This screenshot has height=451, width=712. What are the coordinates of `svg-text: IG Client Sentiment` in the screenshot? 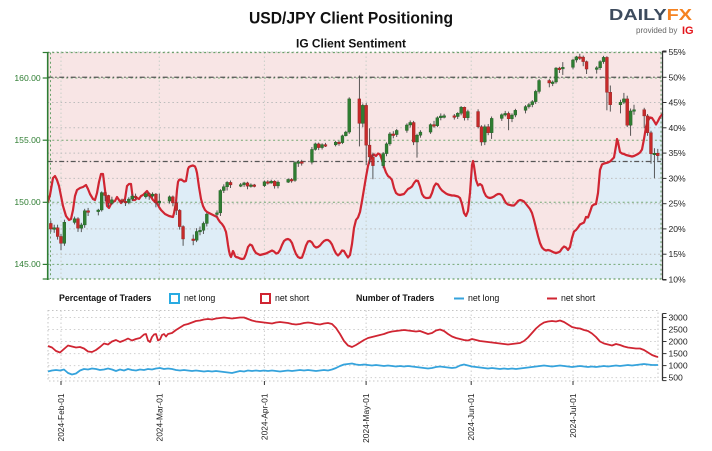 It's located at (351, 44).